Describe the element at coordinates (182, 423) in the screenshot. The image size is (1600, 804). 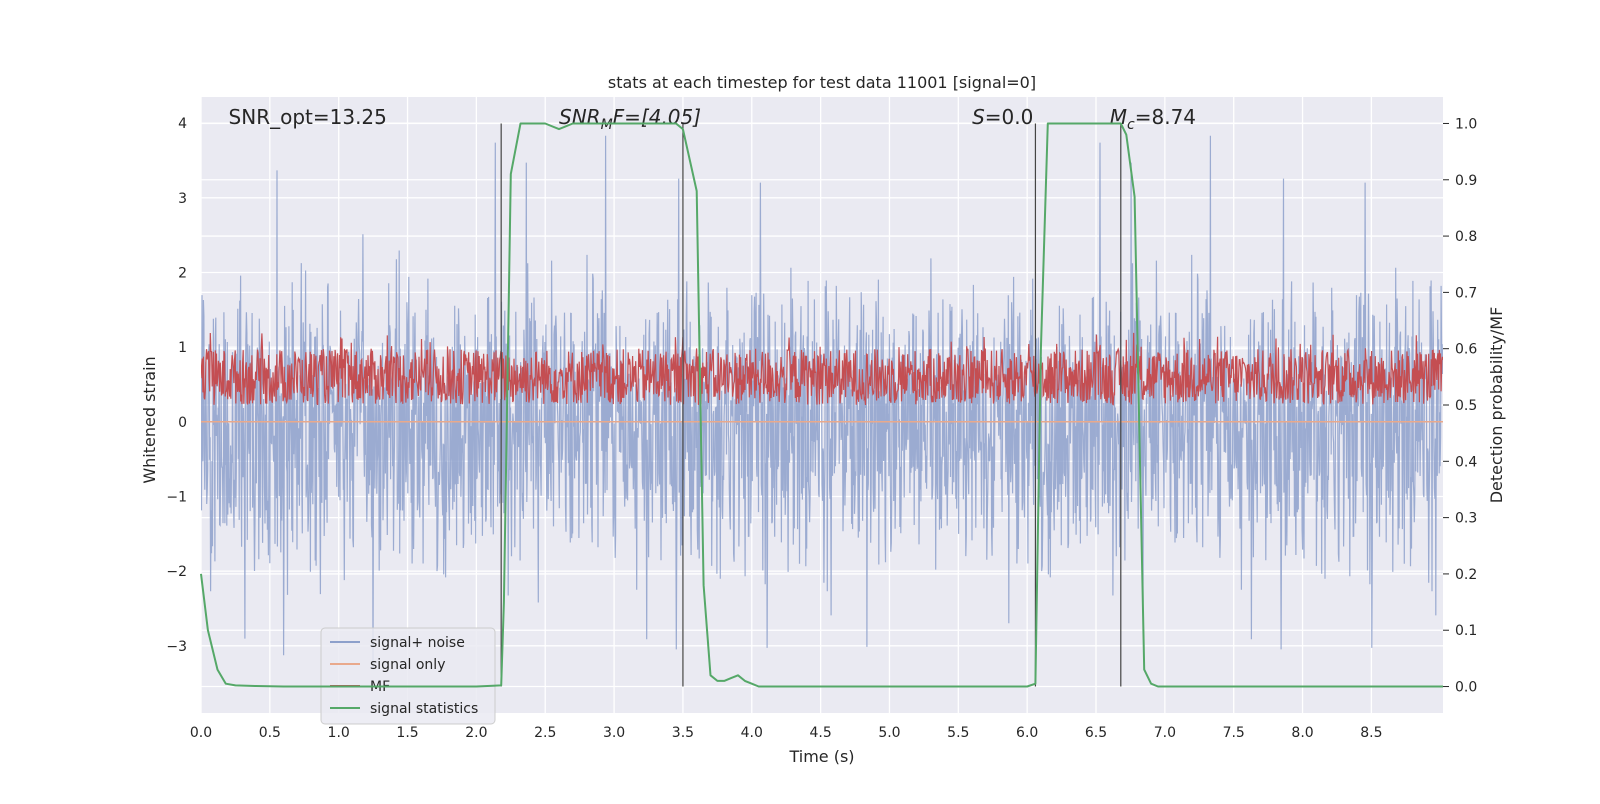
I see `y-left-tick-label: 0` at that location.